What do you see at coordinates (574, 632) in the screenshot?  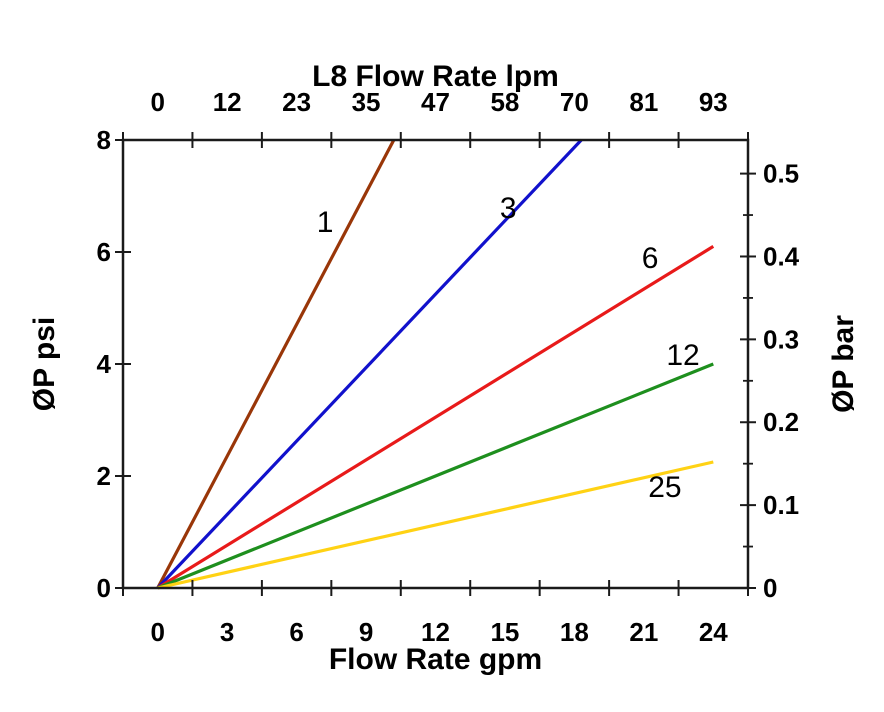 I see `bottom-tick-label: 18` at bounding box center [574, 632].